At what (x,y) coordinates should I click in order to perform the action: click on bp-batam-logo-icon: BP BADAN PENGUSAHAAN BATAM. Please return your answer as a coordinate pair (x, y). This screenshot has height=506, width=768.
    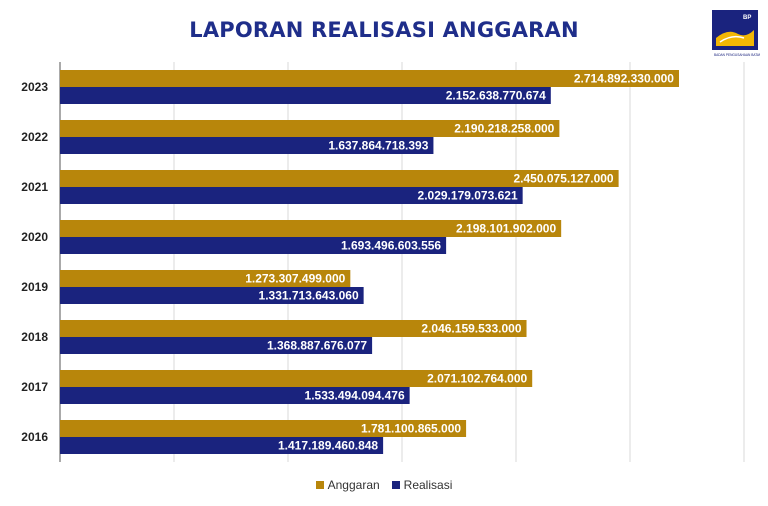
    Looking at the image, I should click on (736, 33).